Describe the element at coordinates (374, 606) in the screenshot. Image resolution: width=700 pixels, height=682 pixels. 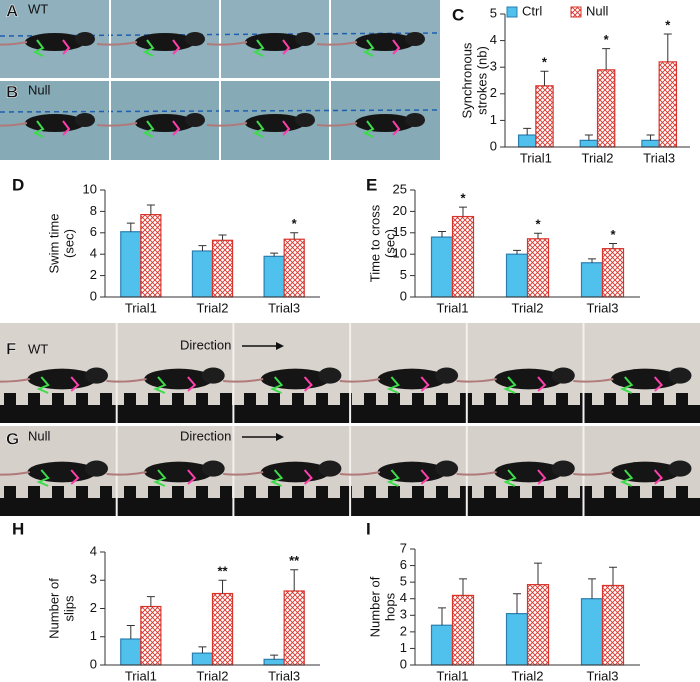
I see `y-axis-label: Number of` at that location.